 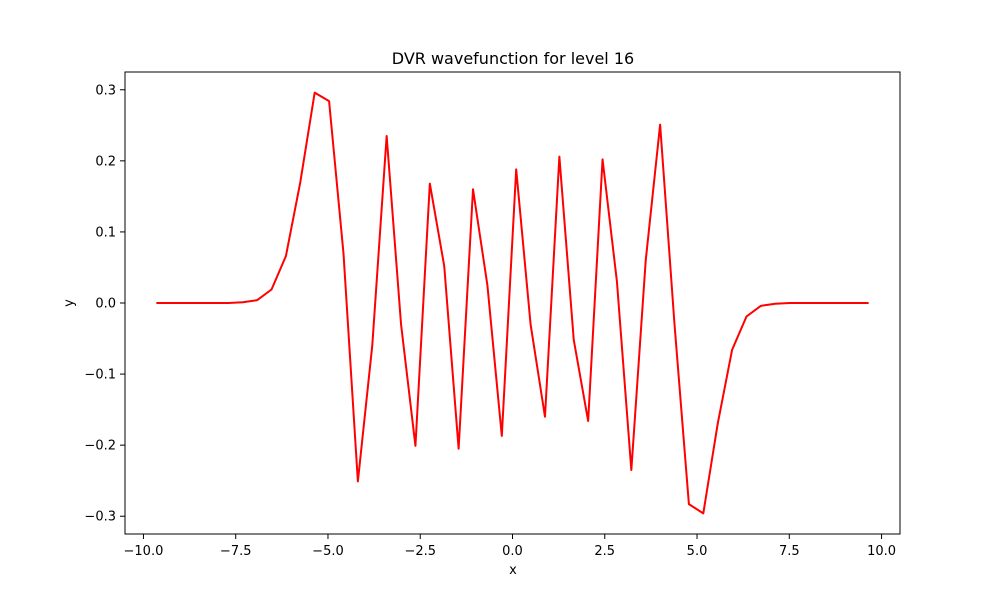 What do you see at coordinates (236, 551) in the screenshot?
I see `x-tick-label: −7.5` at bounding box center [236, 551].